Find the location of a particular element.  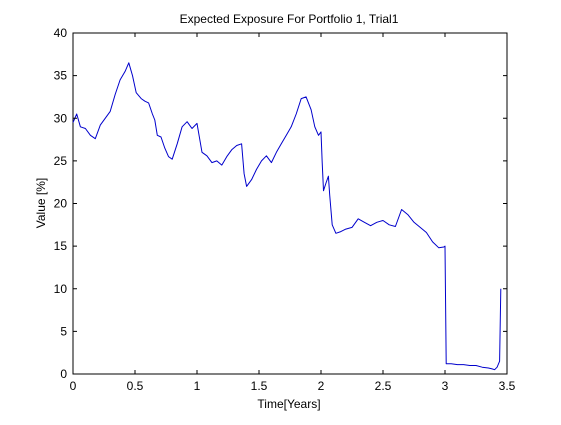

x-tick-label: 1 is located at coordinates (197, 386).